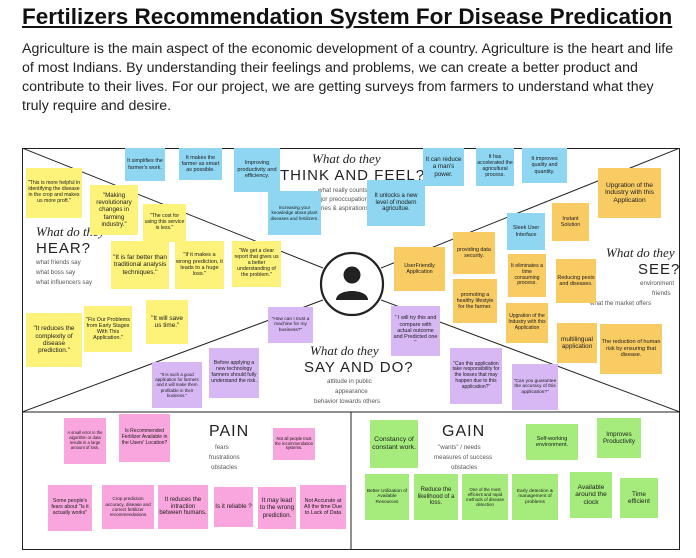  Describe the element at coordinates (58, 262) in the screenshot. I see `hear-sub-1: what friends say` at that location.